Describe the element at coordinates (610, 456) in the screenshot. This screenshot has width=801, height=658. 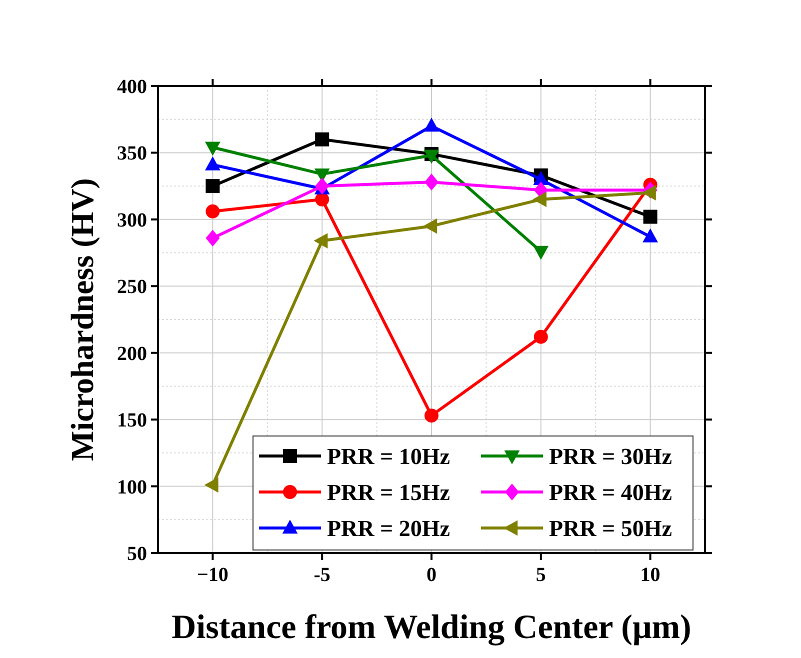
I see `legend-label: PRR = 30Hz` at that location.